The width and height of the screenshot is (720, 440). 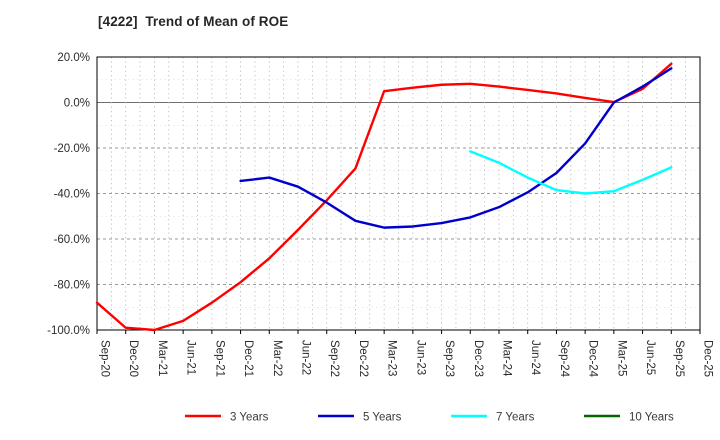 I want to click on x-axis-tick-label: Jun-24, so click(x=535, y=358).